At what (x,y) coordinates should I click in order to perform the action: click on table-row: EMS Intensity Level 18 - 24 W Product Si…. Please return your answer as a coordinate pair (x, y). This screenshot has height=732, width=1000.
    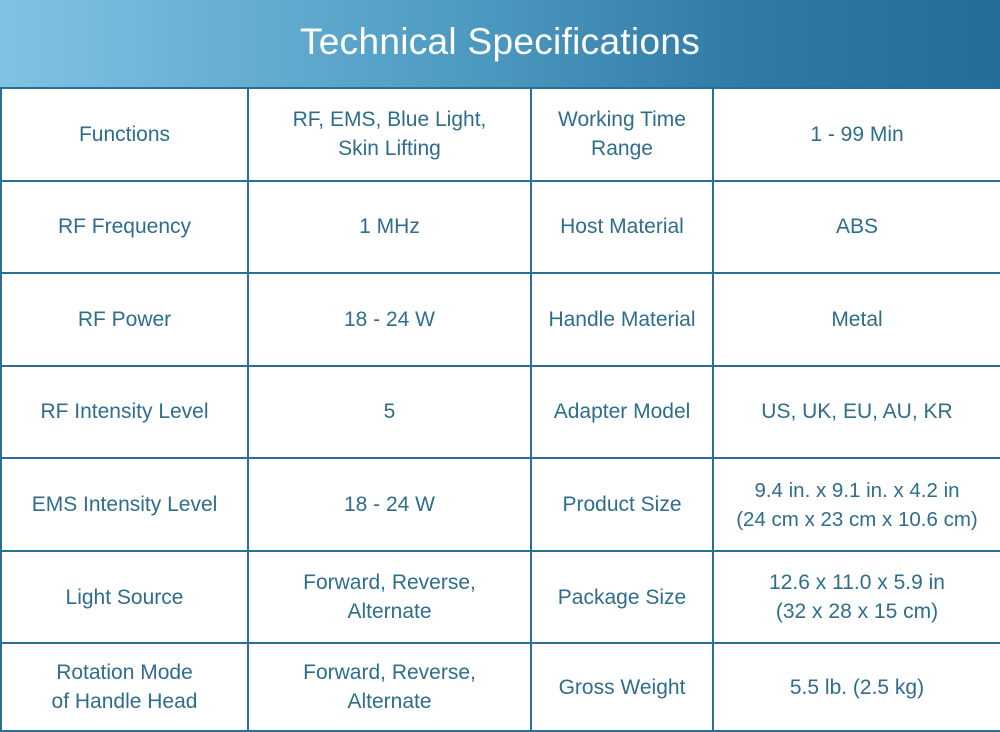
    Looking at the image, I should click on (500, 504).